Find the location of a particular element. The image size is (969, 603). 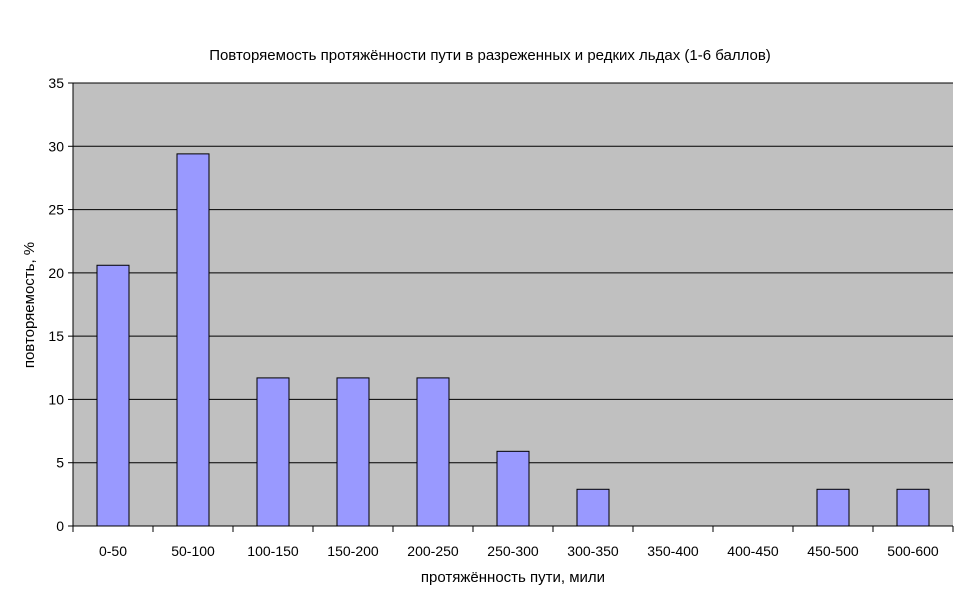

y-tick-label: 30 is located at coordinates (56, 146).